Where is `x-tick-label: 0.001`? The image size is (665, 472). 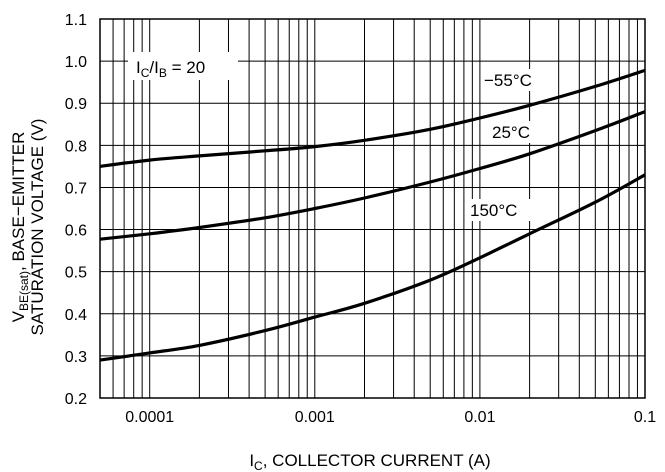 x-tick-label: 0.001 is located at coordinates (315, 417).